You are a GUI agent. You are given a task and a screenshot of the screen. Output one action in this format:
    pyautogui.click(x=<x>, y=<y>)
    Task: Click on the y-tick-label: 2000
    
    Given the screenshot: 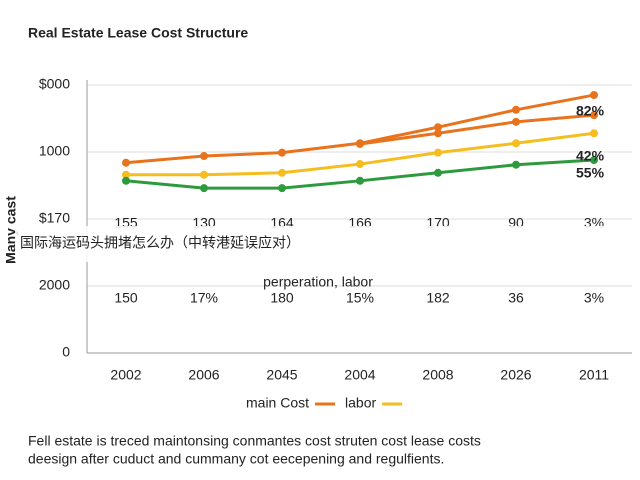 What is the action you would take?
    pyautogui.click(x=54, y=285)
    